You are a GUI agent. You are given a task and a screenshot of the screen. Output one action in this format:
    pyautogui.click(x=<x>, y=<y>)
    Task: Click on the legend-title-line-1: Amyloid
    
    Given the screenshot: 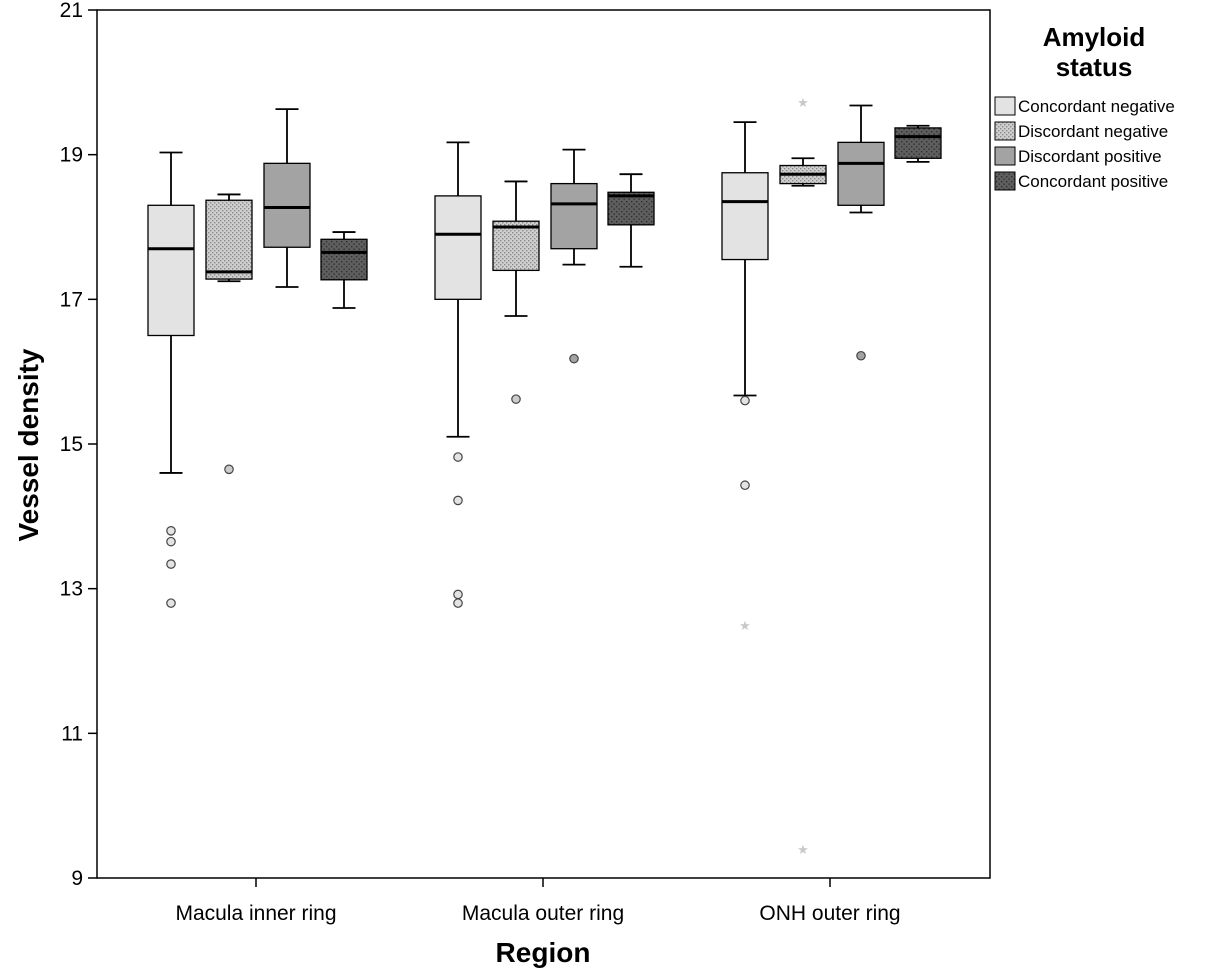 What is the action you would take?
    pyautogui.click(x=1094, y=37)
    